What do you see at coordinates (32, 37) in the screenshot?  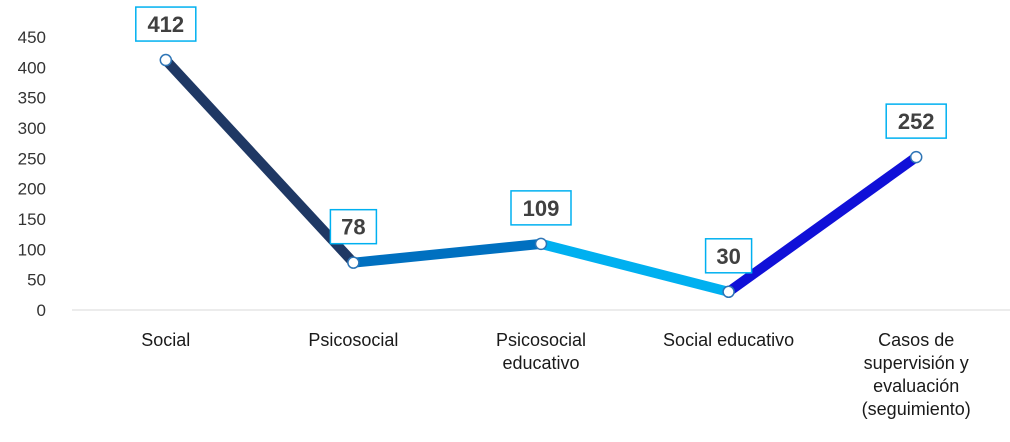 I see `y-tick-label-450: 450` at bounding box center [32, 37].